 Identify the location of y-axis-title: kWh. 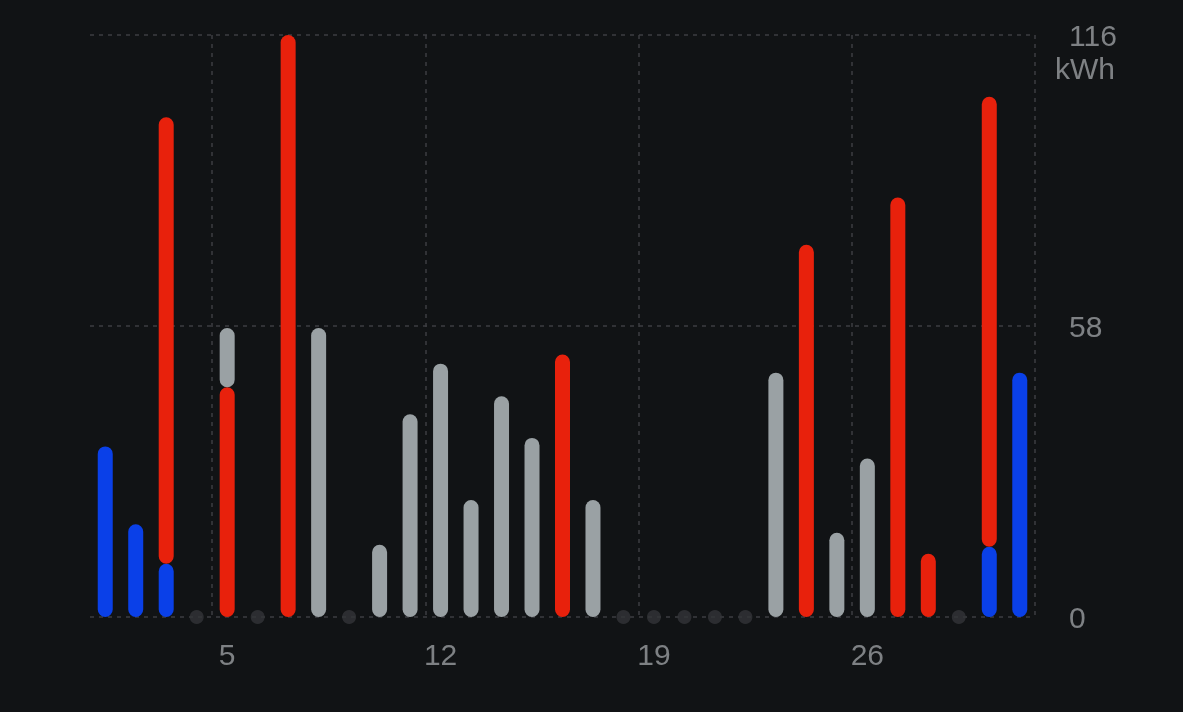
(1085, 68).